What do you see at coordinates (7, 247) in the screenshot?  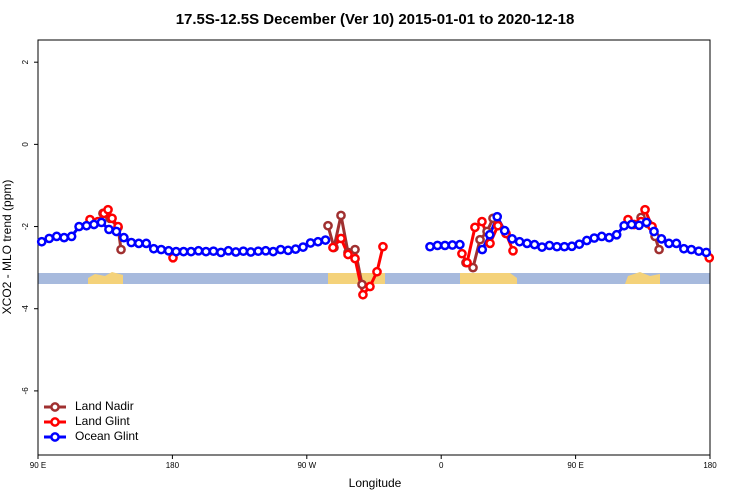 I see `y-axis-label: XCO2 - MLO trend (ppm)` at bounding box center [7, 247].